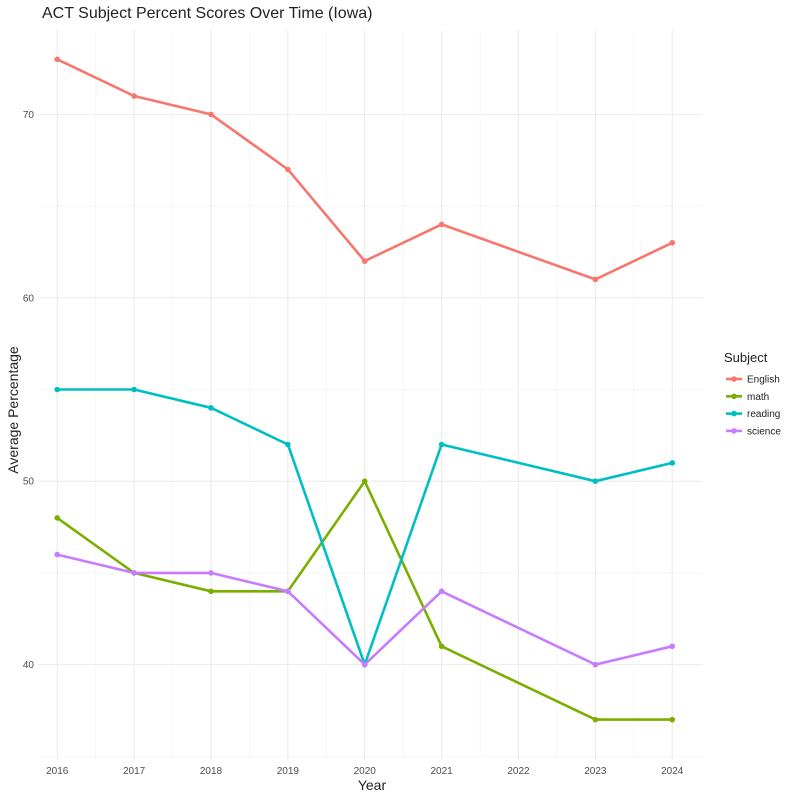 The width and height of the screenshot is (800, 800). What do you see at coordinates (746, 357) in the screenshot?
I see `legend-title: Subject` at bounding box center [746, 357].